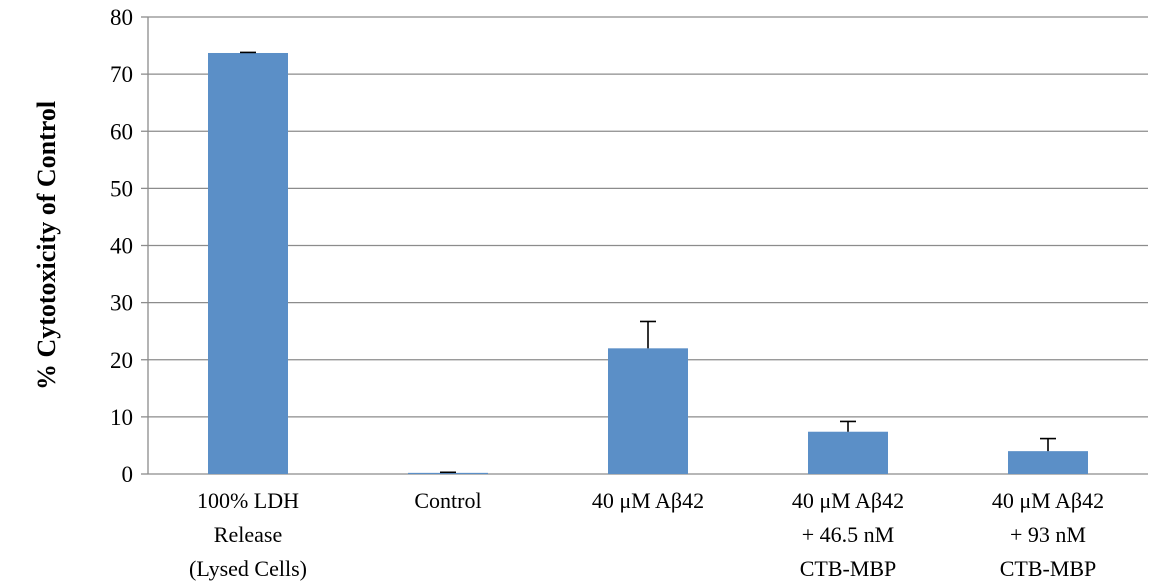 The height and width of the screenshot is (588, 1150). What do you see at coordinates (1048, 534) in the screenshot?
I see `x-category-label: + 93 nM` at bounding box center [1048, 534].